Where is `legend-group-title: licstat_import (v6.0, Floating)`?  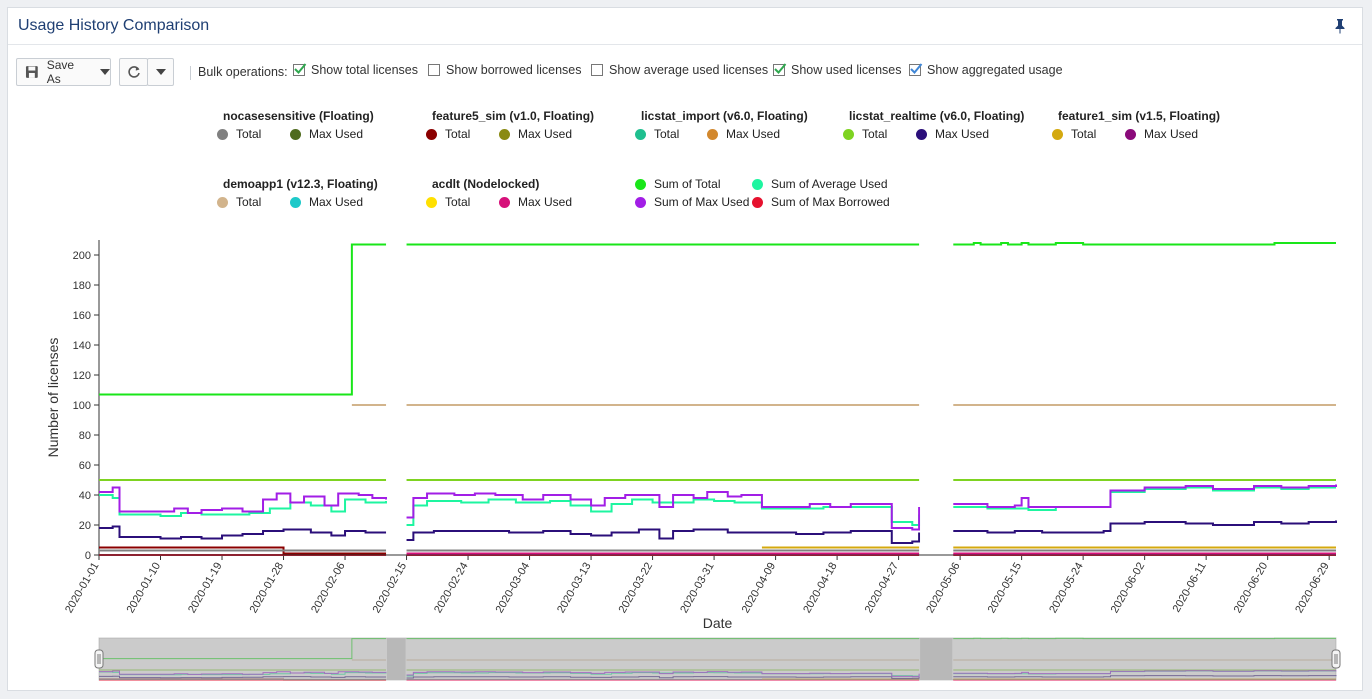
legend-group-title: licstat_import (v6.0, Floating) is located at coordinates (724, 116).